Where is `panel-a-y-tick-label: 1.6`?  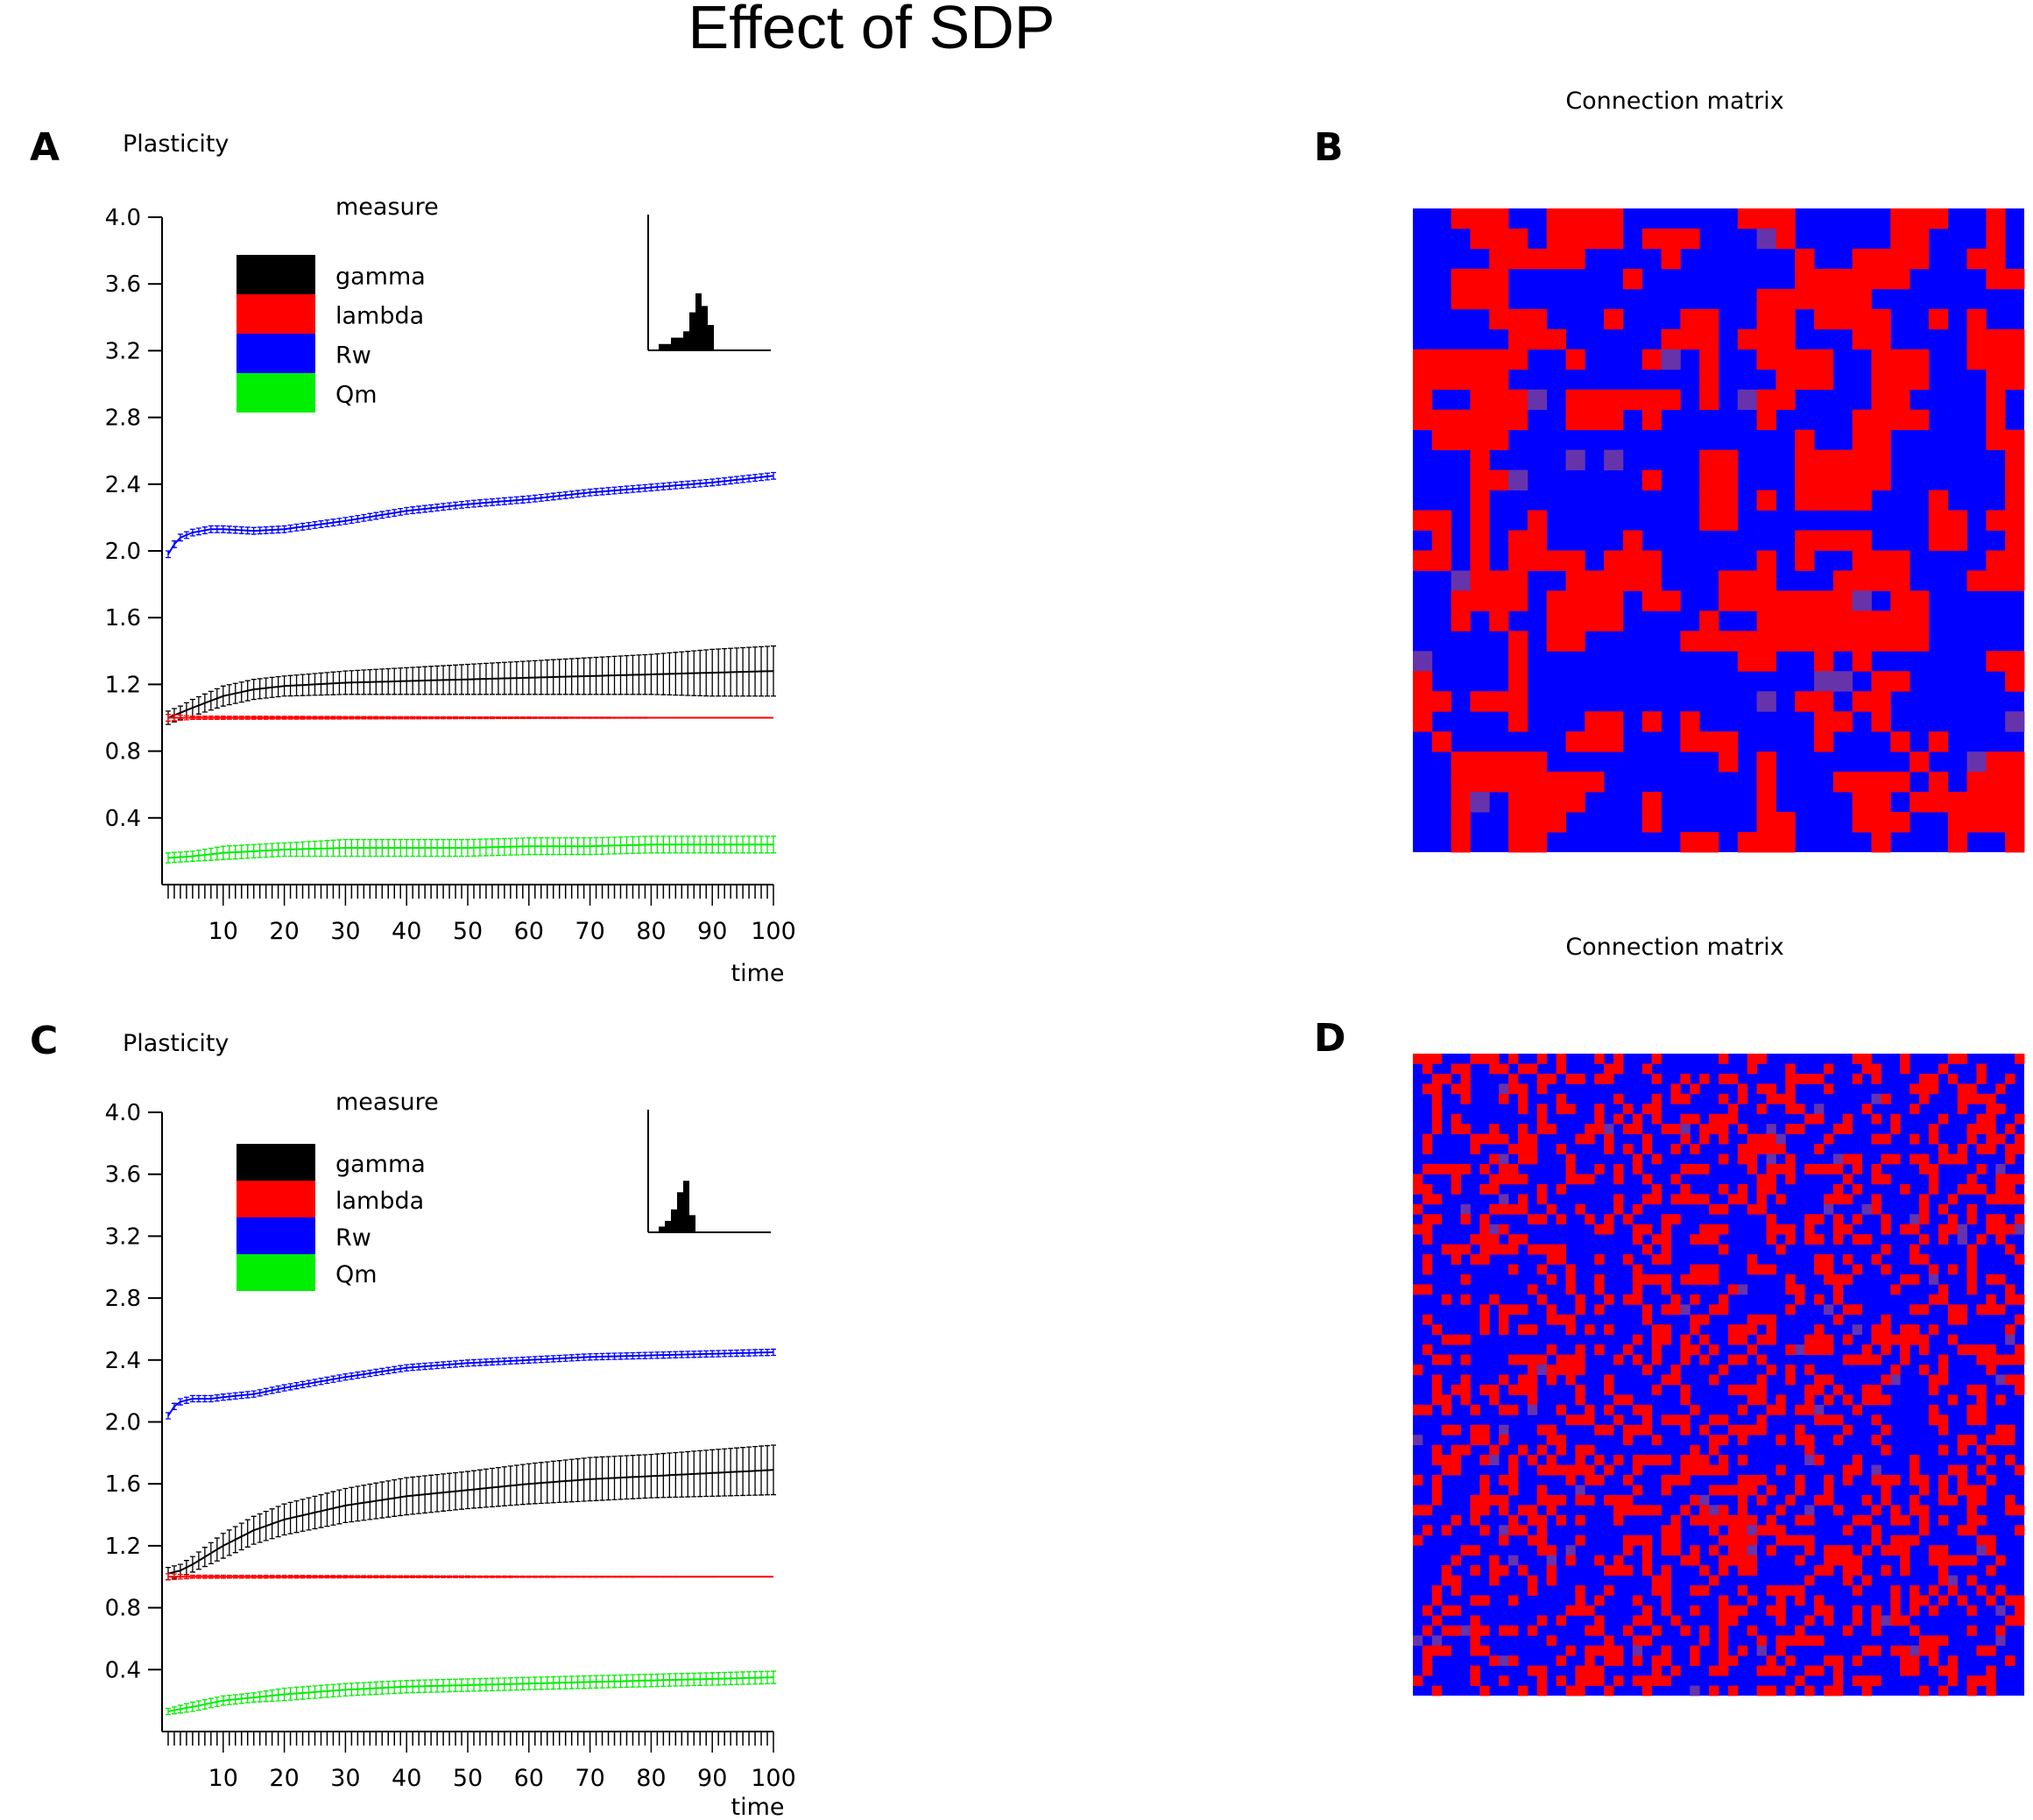
panel-a-y-tick-label: 1.6 is located at coordinates (123, 618).